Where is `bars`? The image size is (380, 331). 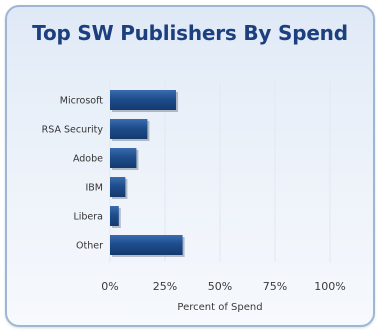 bars is located at coordinates (147, 173).